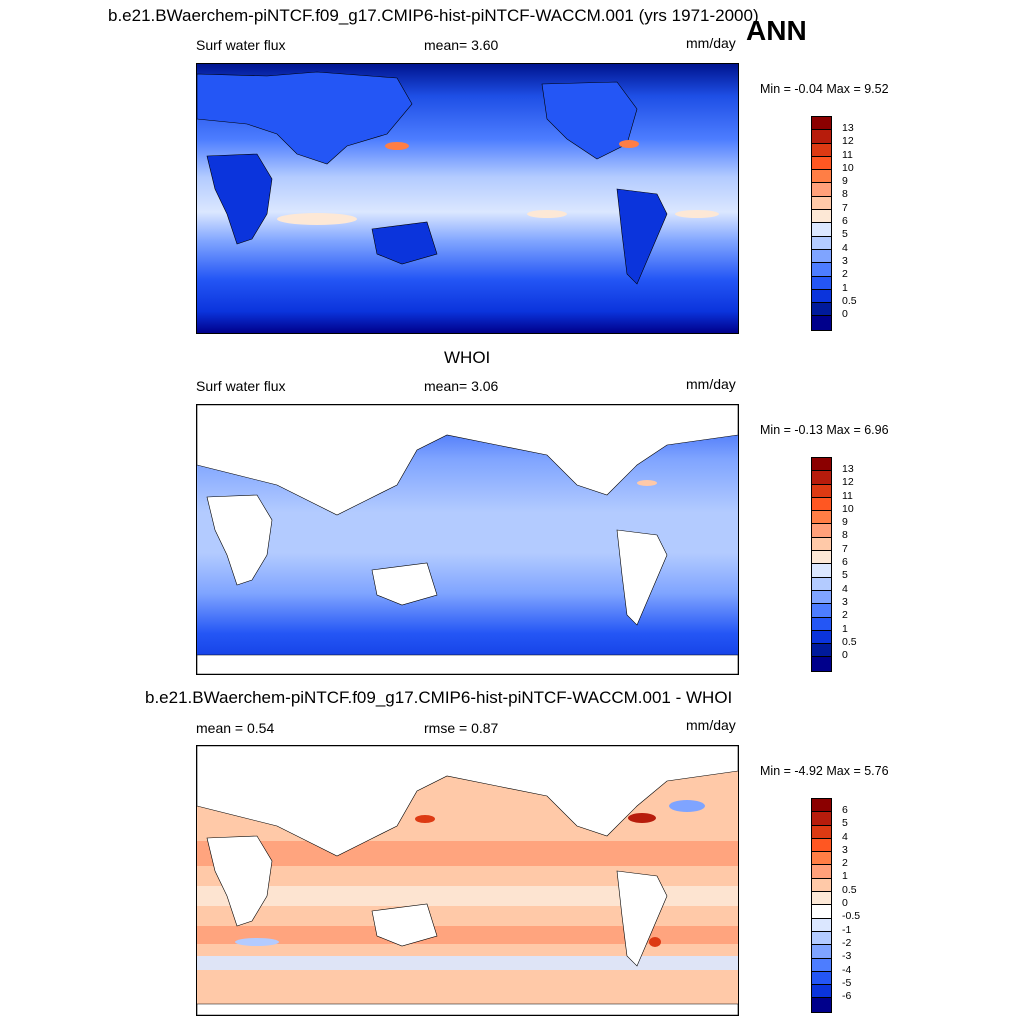 The image size is (1024, 1024). Describe the element at coordinates (848, 482) in the screenshot. I see `cb2-tick: 12` at that location.